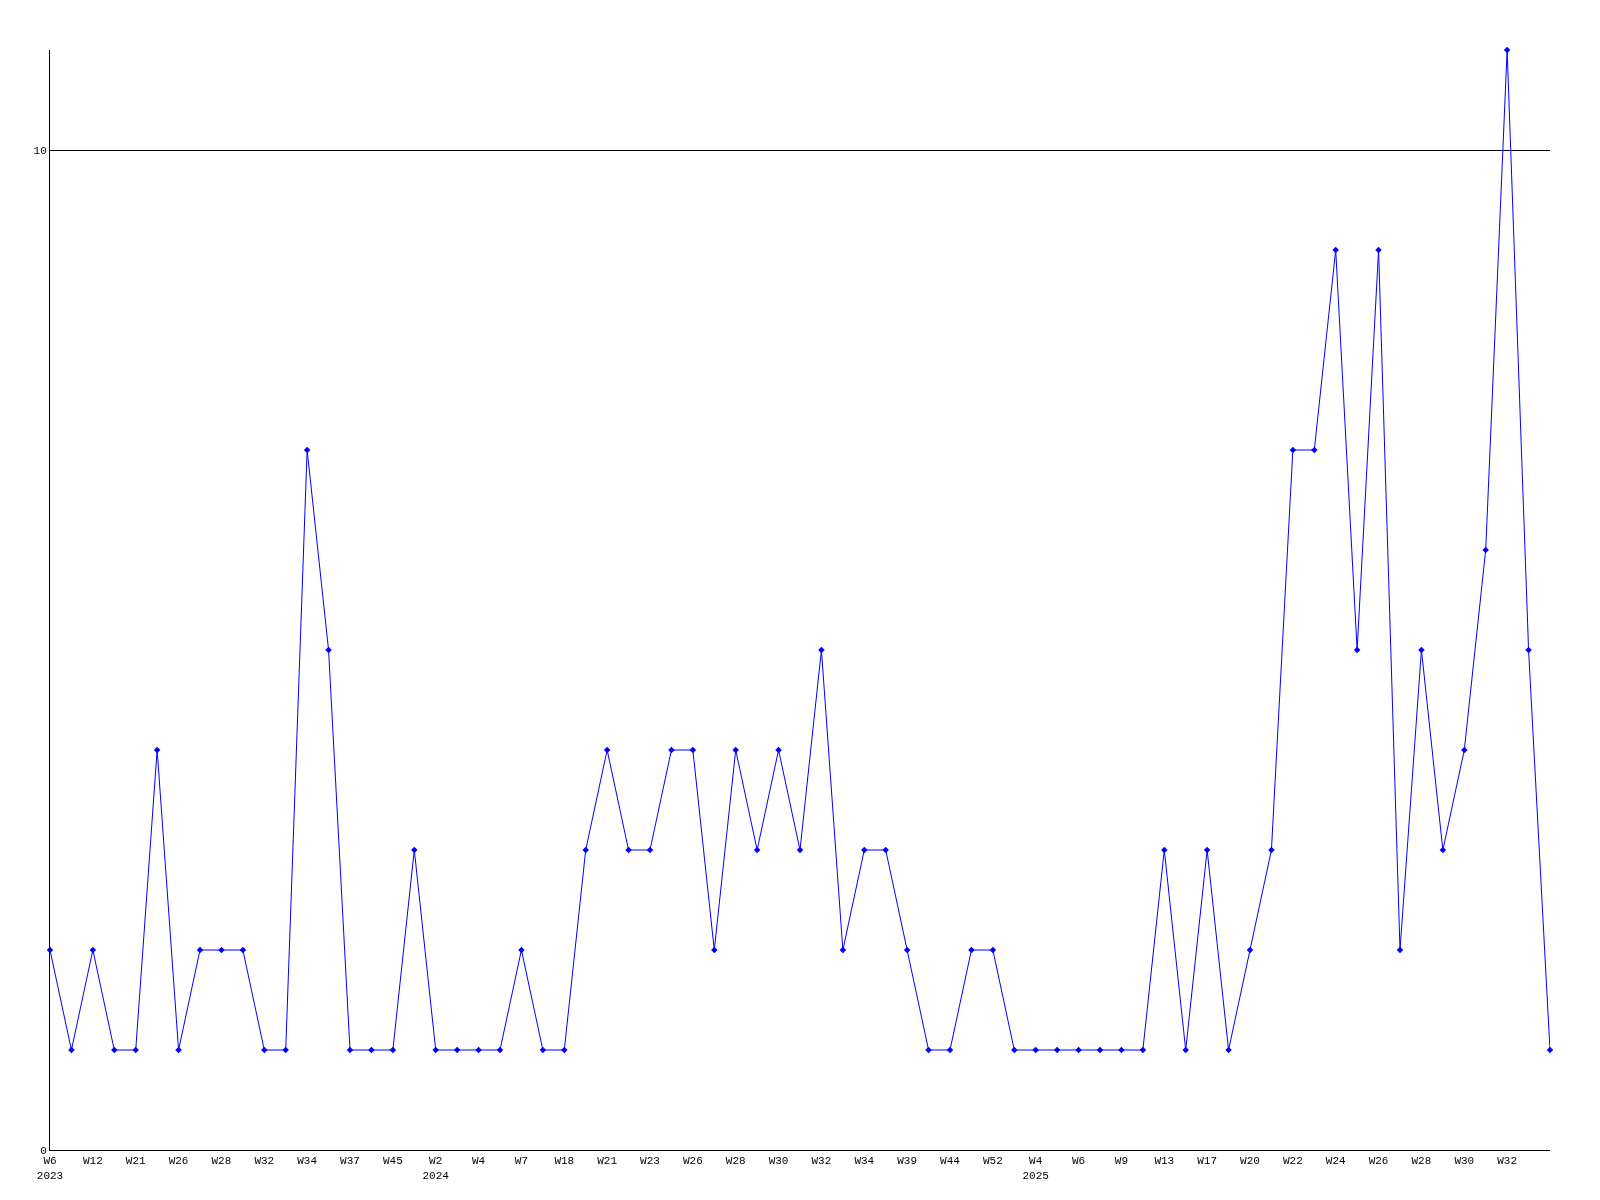 The height and width of the screenshot is (1200, 1600). I want to click on x-tick-label: W4, so click(478, 1161).